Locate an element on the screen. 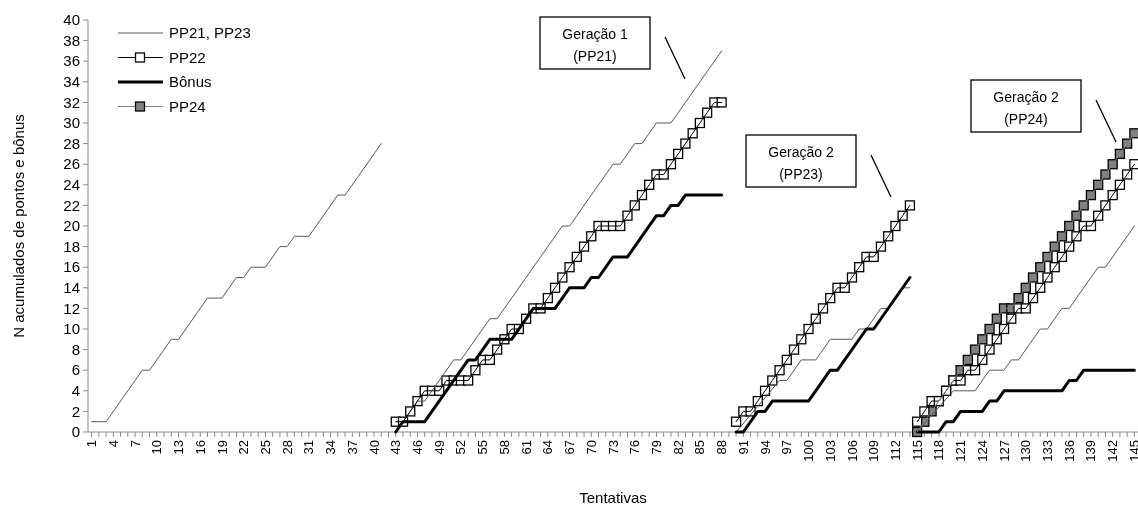  x-tick-label: 115 is located at coordinates (917, 450).